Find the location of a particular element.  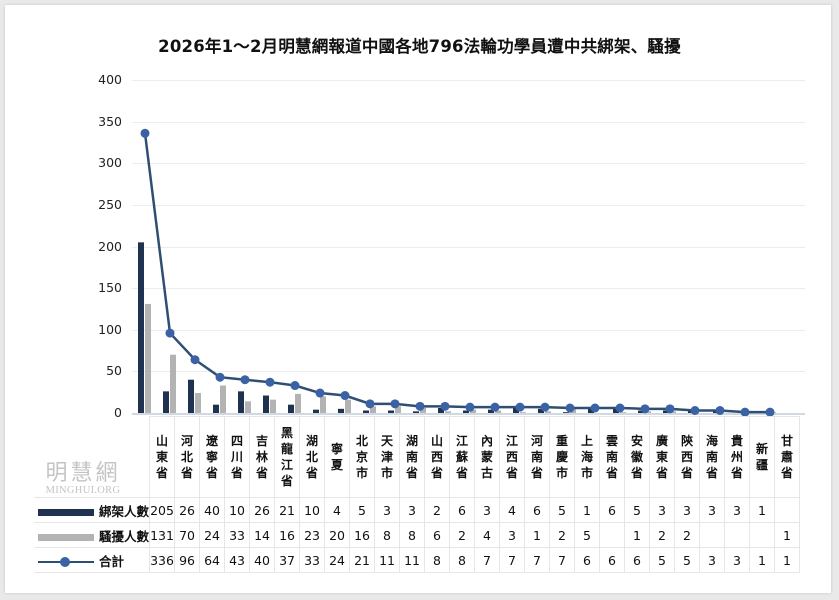

table-cell-total: 11 is located at coordinates (387, 560).